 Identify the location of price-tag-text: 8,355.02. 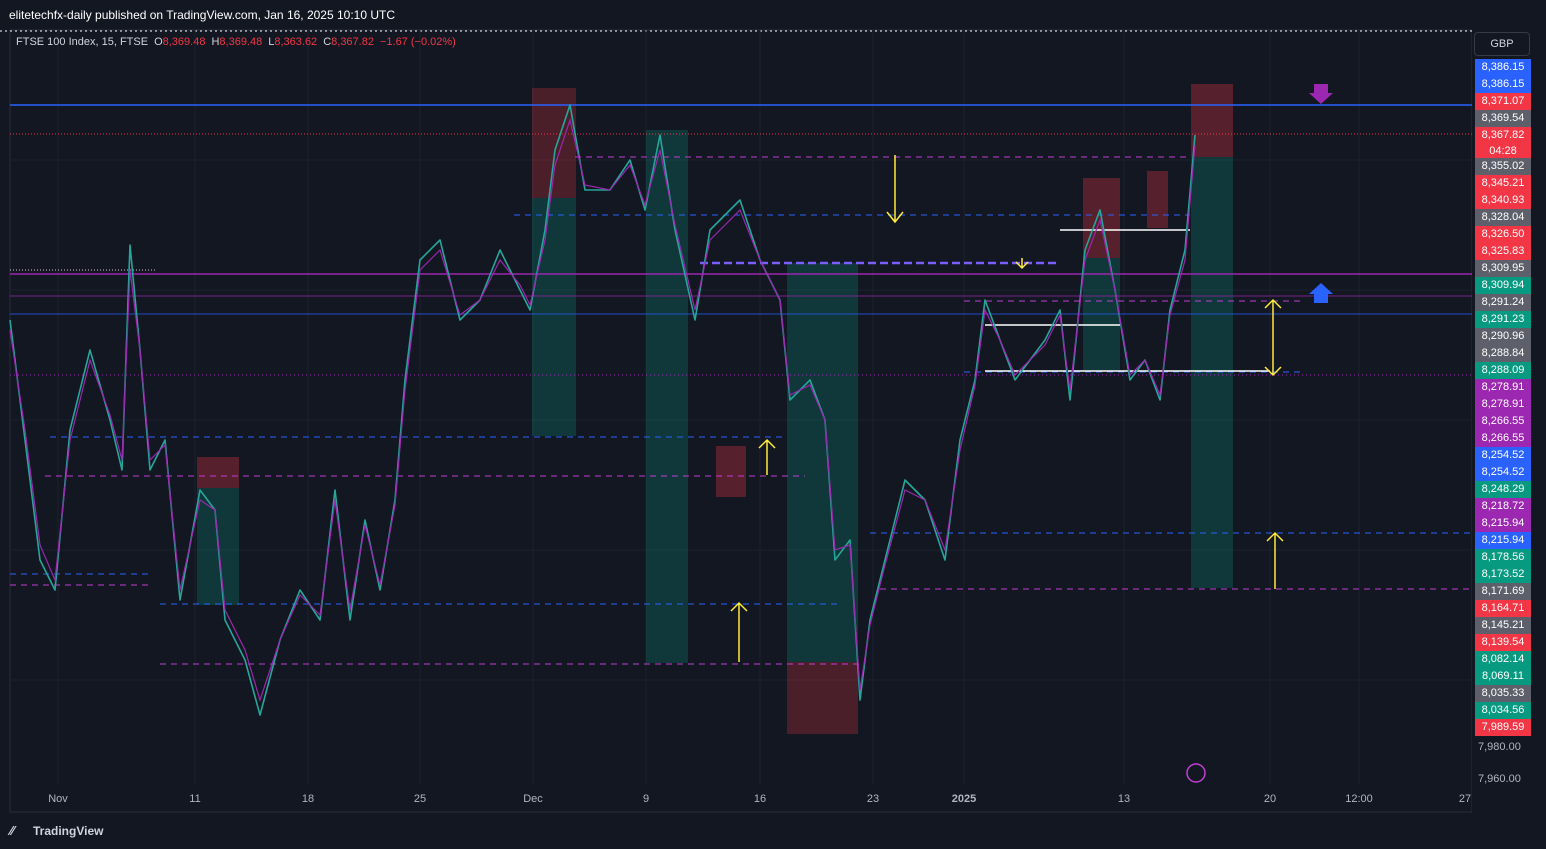
(1503, 166).